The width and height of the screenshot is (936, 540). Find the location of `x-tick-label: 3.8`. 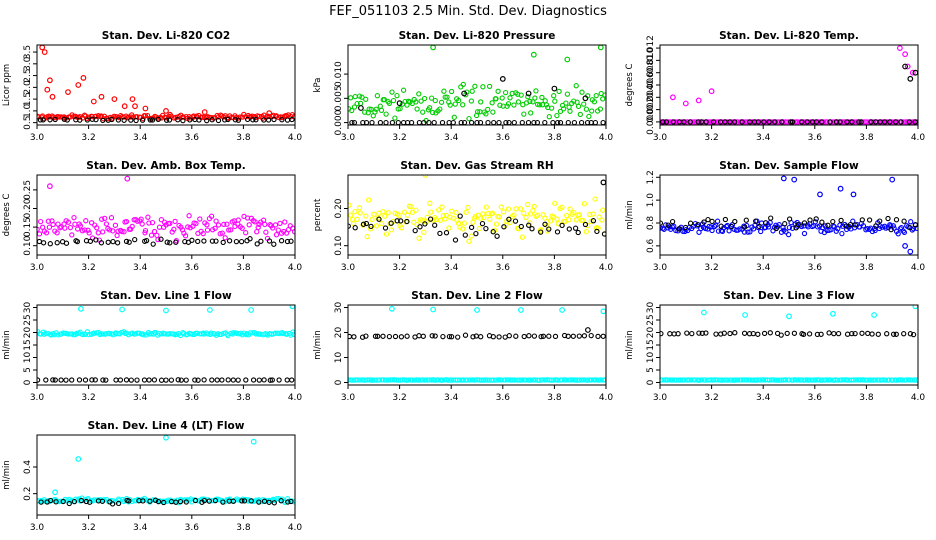

x-tick-label: 3.8 is located at coordinates (243, 398).